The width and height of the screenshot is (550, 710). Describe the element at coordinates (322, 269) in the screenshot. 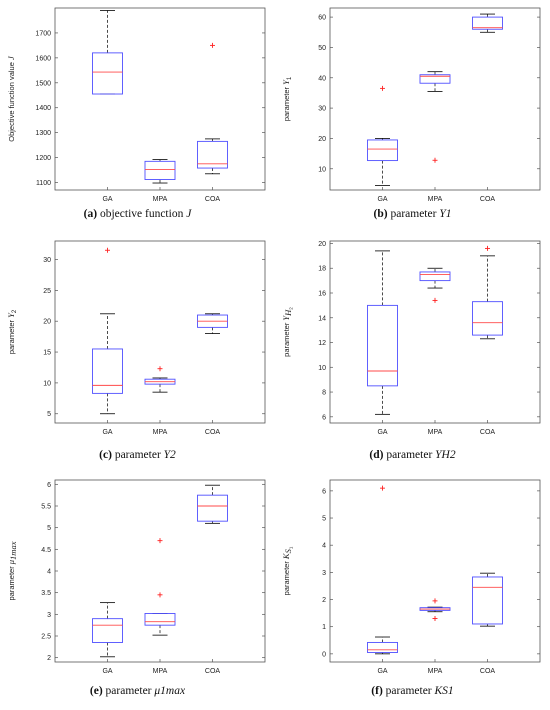

I see `y-tick-label: 18` at that location.